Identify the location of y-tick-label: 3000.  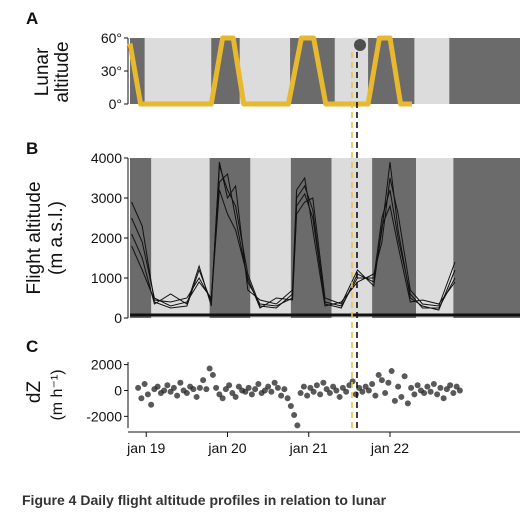
(106, 198).